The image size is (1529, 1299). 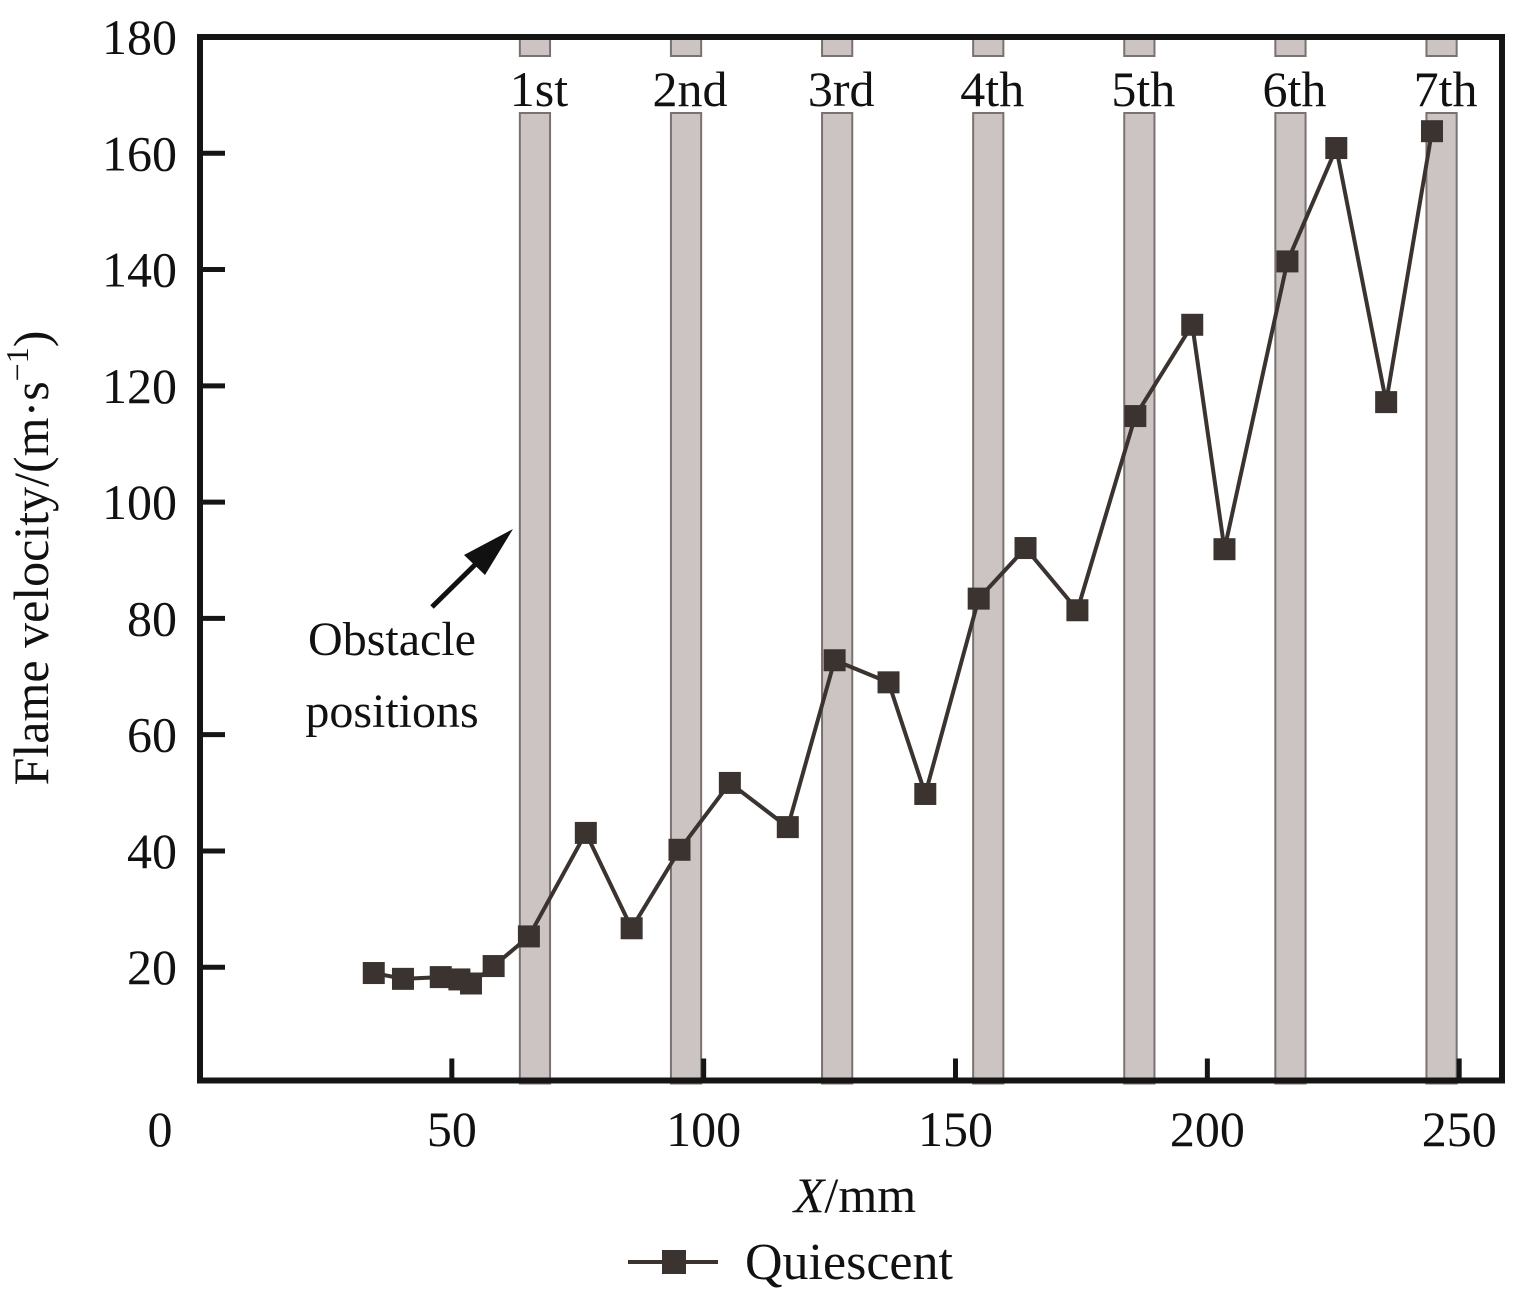 What do you see at coordinates (392, 639) in the screenshot?
I see `annotation-line-1: Obstacle` at bounding box center [392, 639].